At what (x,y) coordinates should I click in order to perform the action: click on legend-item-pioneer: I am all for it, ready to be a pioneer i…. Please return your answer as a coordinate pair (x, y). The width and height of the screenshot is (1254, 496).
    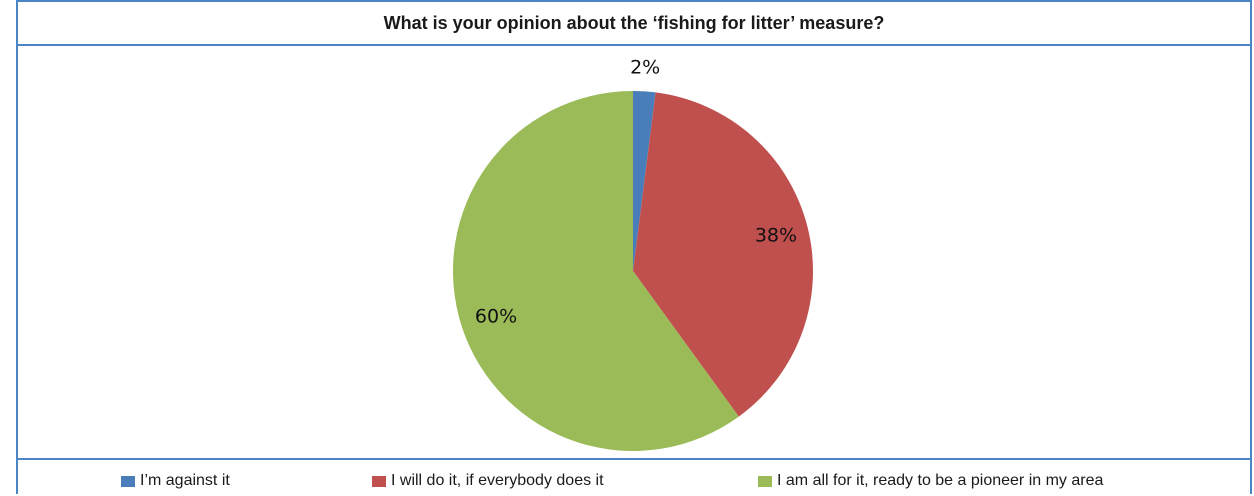
    Looking at the image, I should click on (930, 481).